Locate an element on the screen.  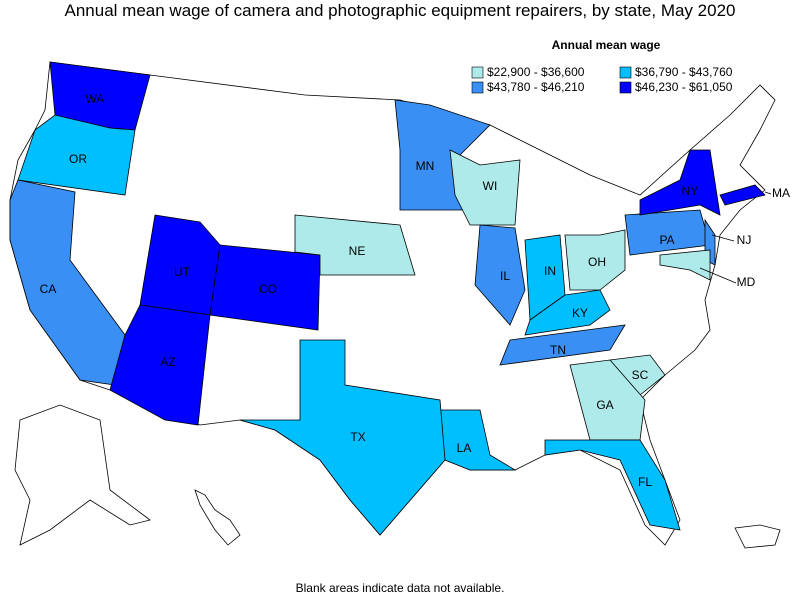
state-label: SC is located at coordinates (640, 375).